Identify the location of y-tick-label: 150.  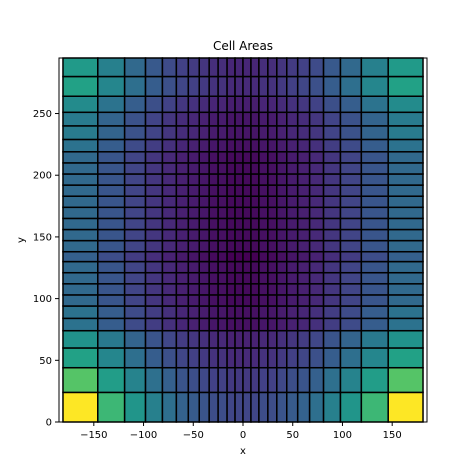
(42, 237).